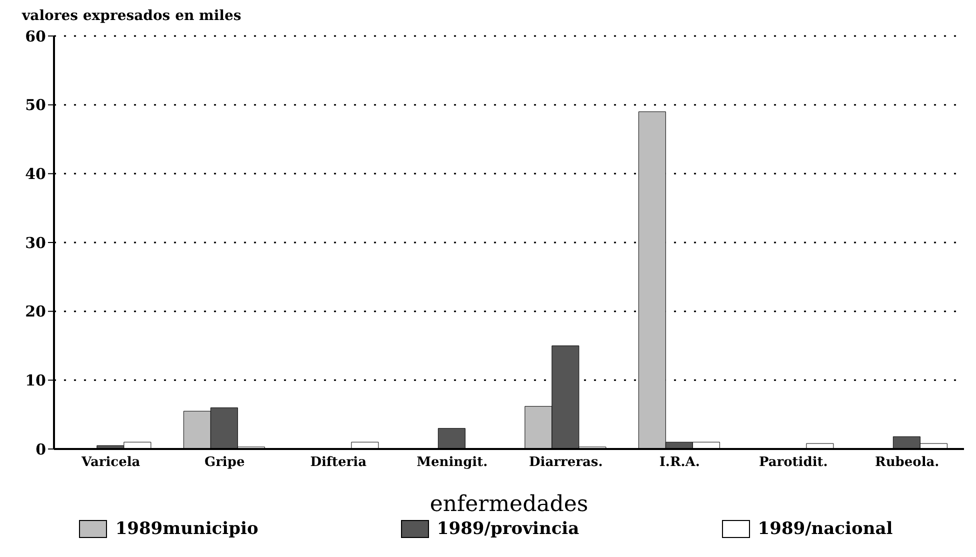 The width and height of the screenshot is (976, 557). Describe the element at coordinates (508, 529) in the screenshot. I see `legend-label: 1989/provincia` at that location.